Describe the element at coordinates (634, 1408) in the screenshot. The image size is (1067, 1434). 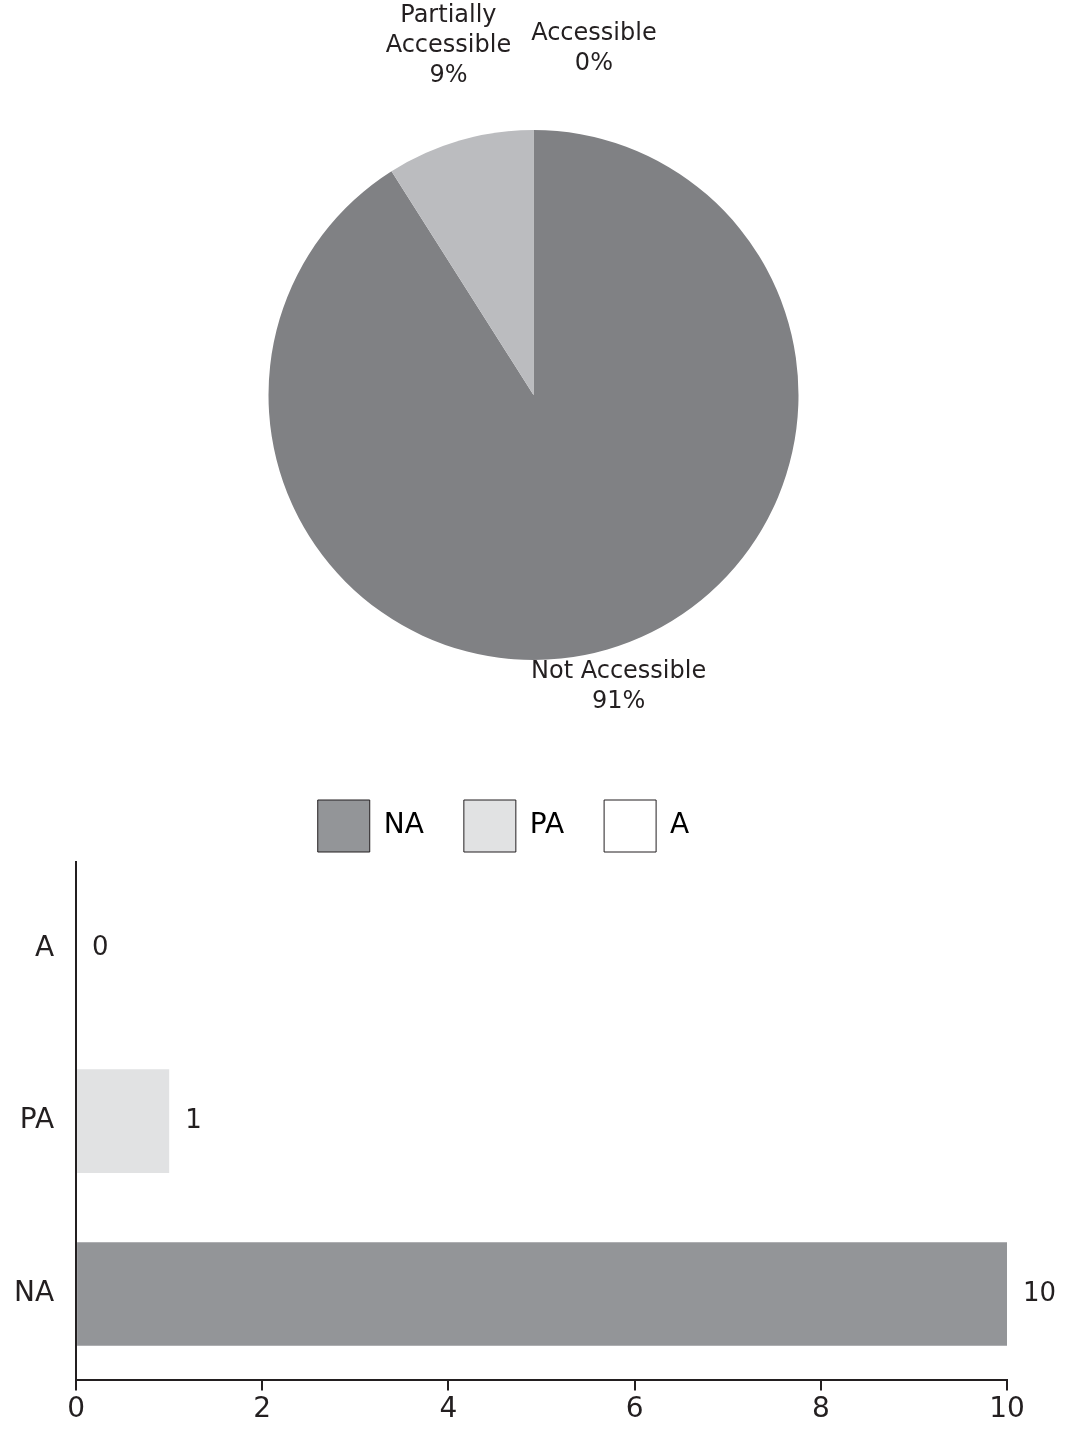
I see `x-tick-label: 6` at that location.